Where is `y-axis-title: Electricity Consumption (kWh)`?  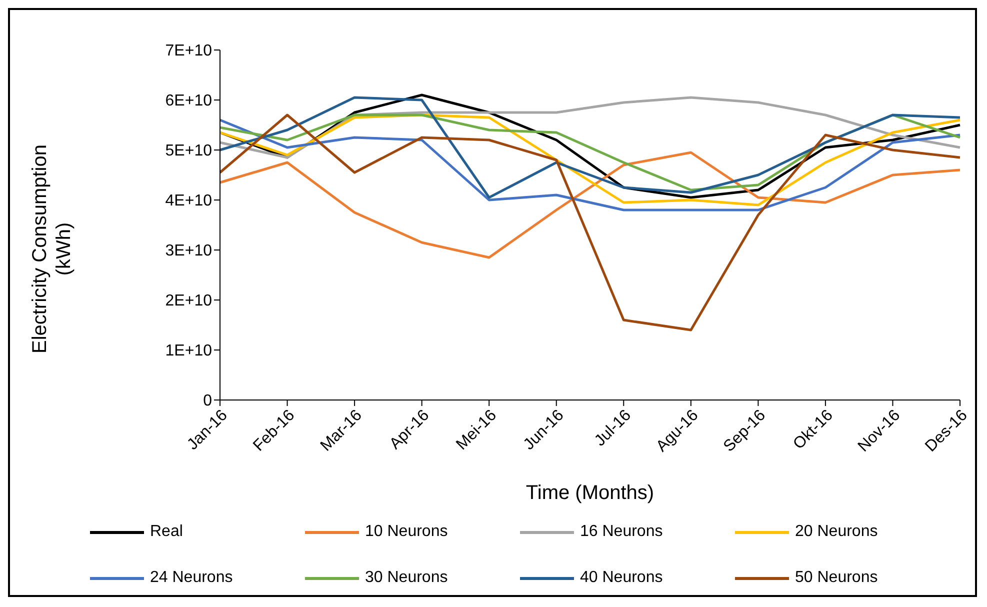 y-axis-title: Electricity Consumption (kWh) is located at coordinates (52, 250).